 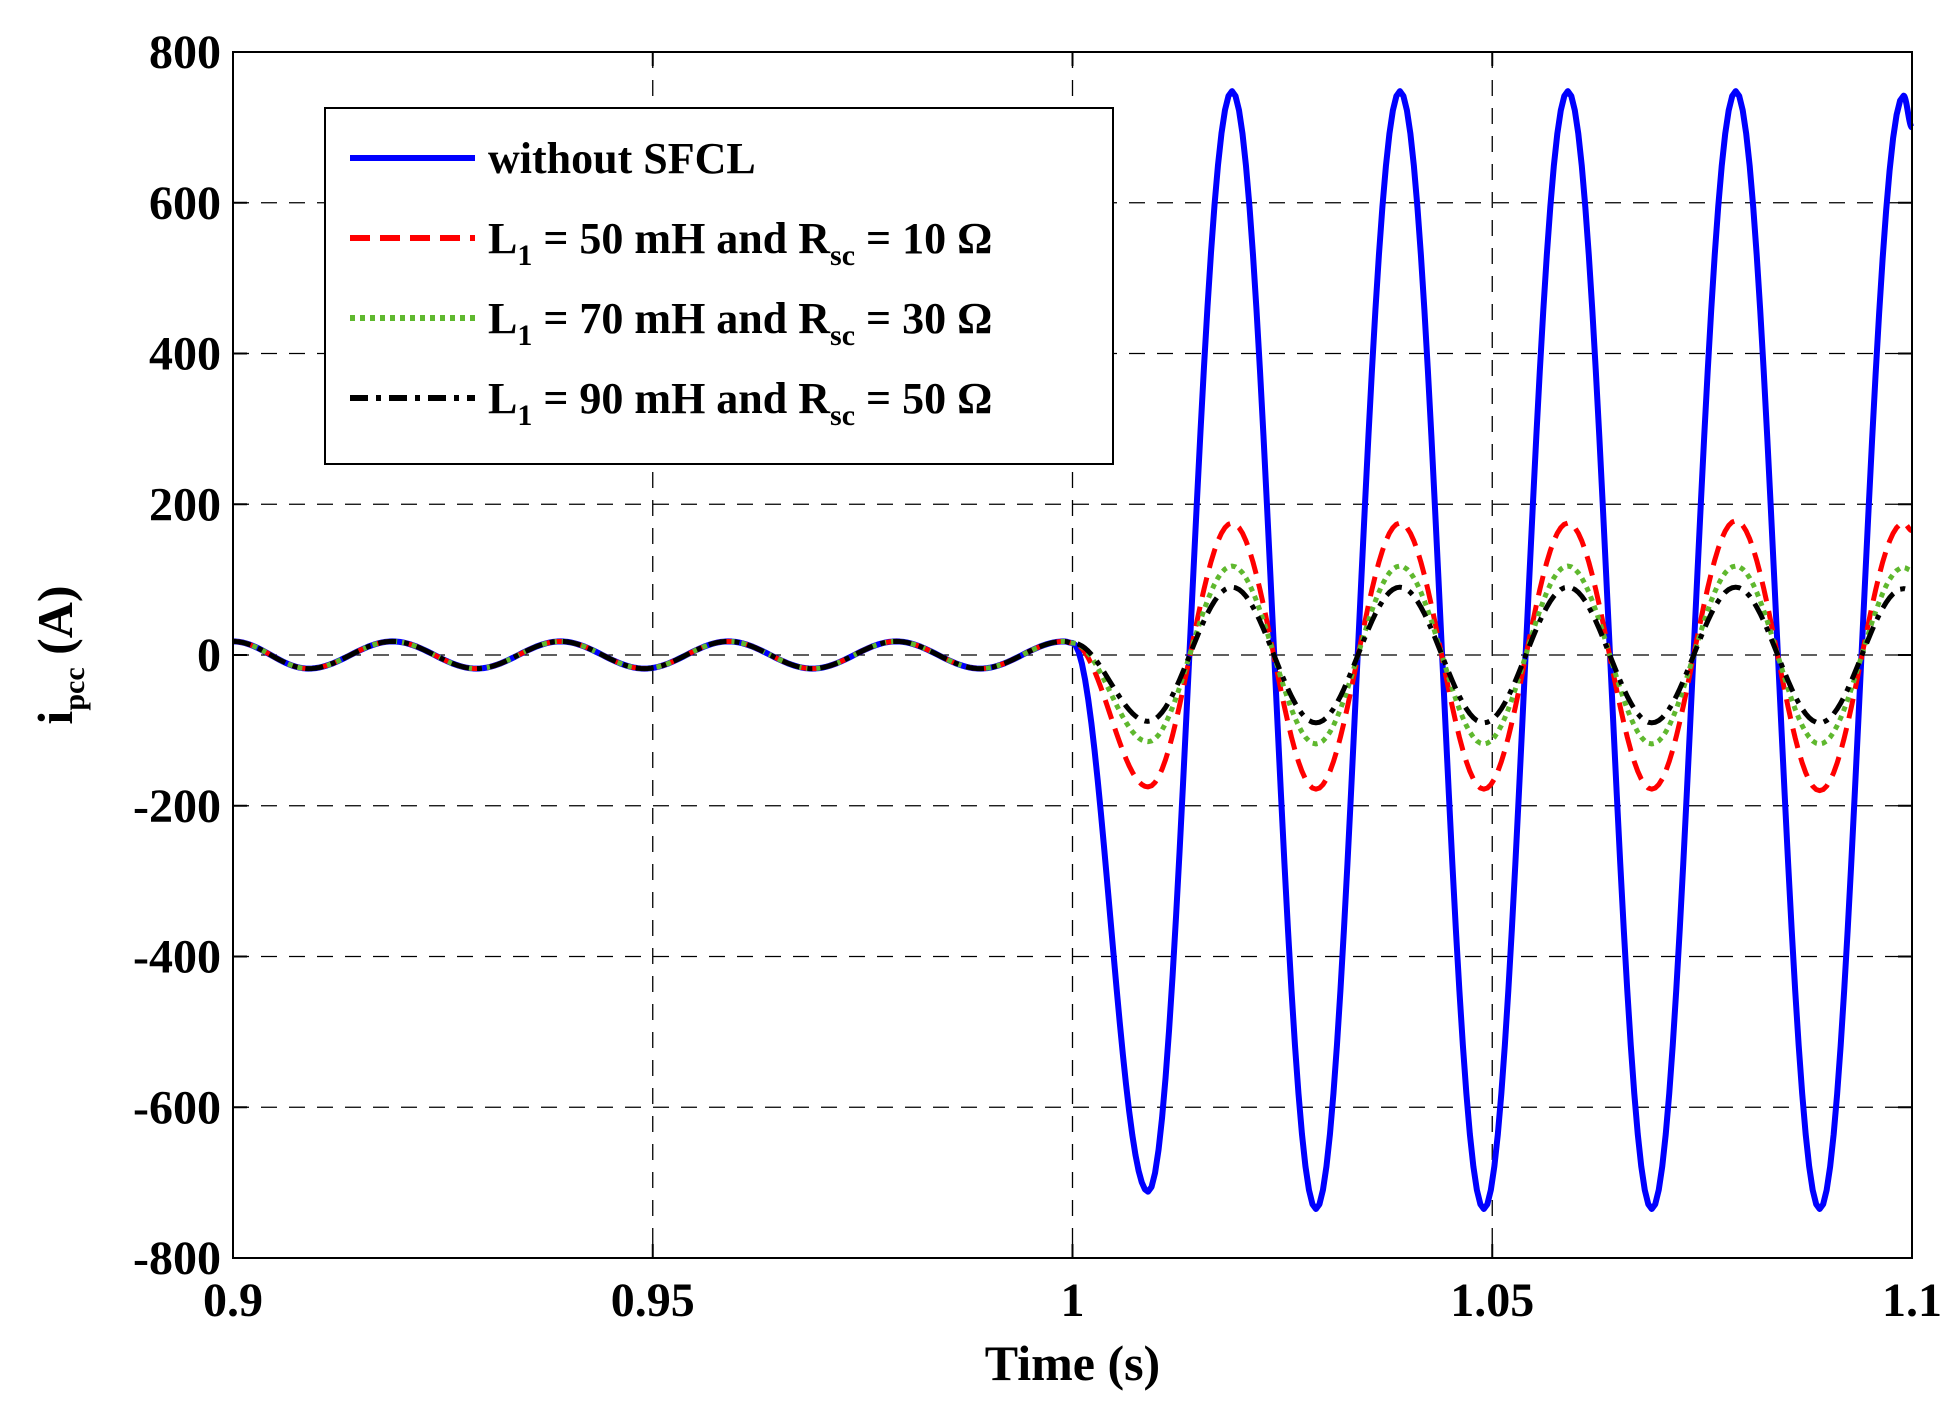 I want to click on legend-box, so click(x=719, y=286).